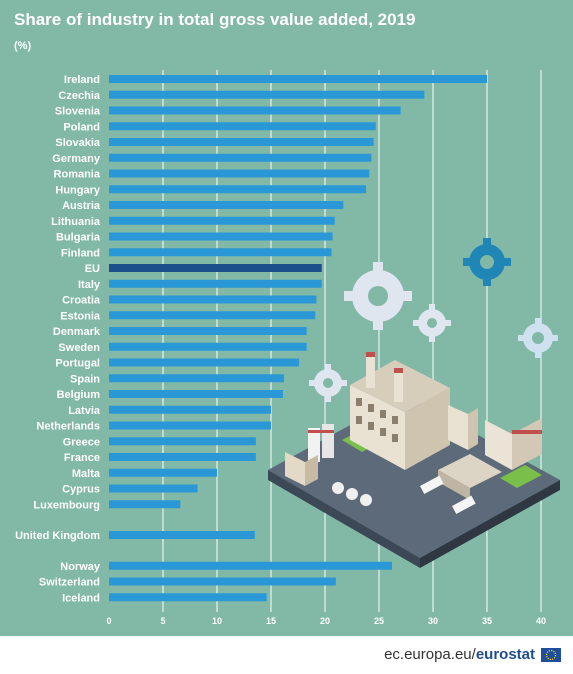 This screenshot has width=573, height=674. I want to click on category-label: Italy, so click(89, 285).